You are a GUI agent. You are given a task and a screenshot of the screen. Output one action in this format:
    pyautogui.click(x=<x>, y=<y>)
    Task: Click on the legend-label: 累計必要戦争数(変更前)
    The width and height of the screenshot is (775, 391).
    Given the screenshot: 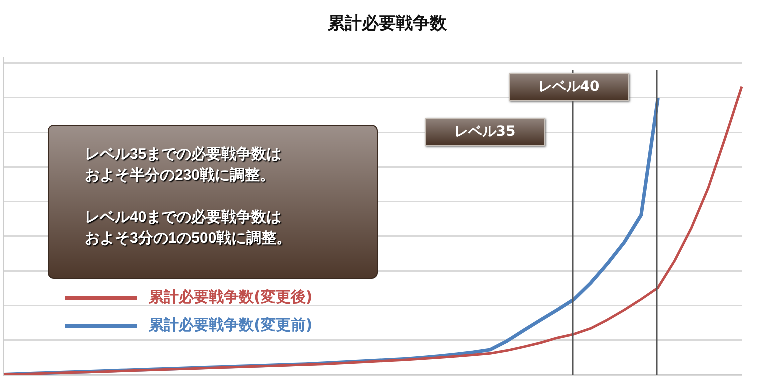 What is the action you would take?
    pyautogui.click(x=231, y=325)
    